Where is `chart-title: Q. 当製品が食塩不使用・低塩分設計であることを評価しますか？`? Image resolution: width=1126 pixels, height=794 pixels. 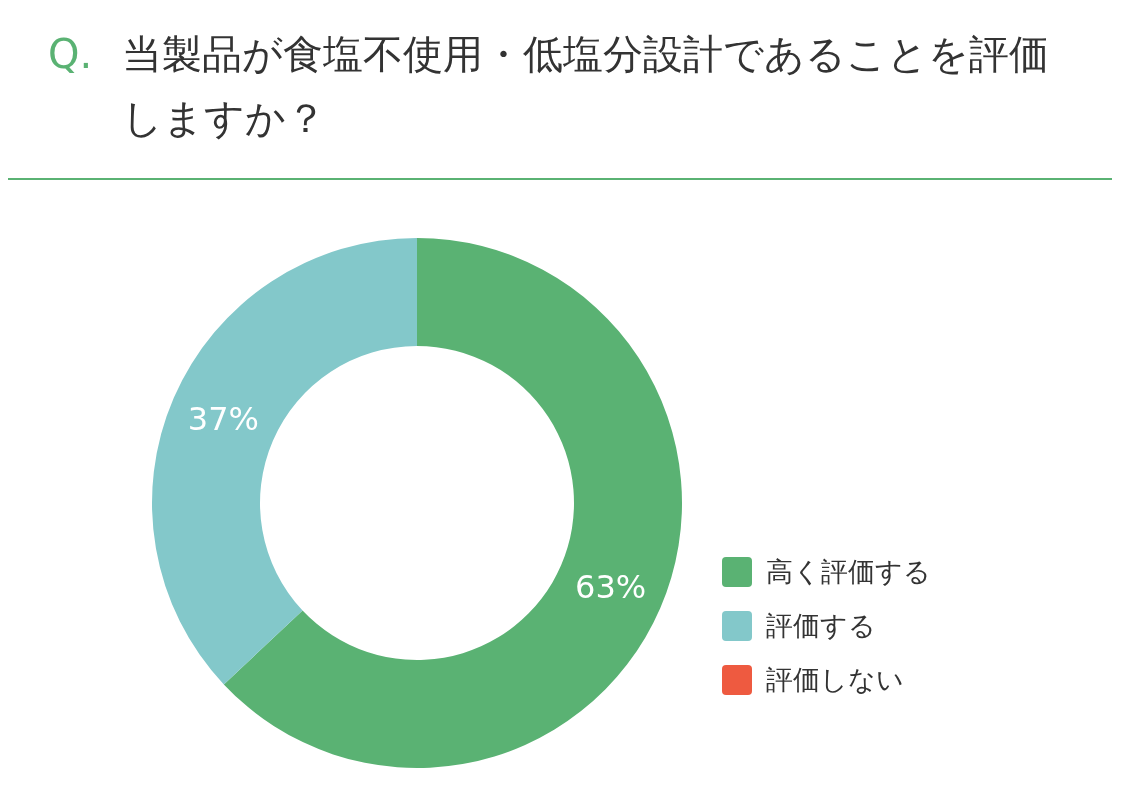
chart-title: Q. 当製品が食塩不使用・低塩分設計であることを評価しますか？ is located at coordinates (549, 86).